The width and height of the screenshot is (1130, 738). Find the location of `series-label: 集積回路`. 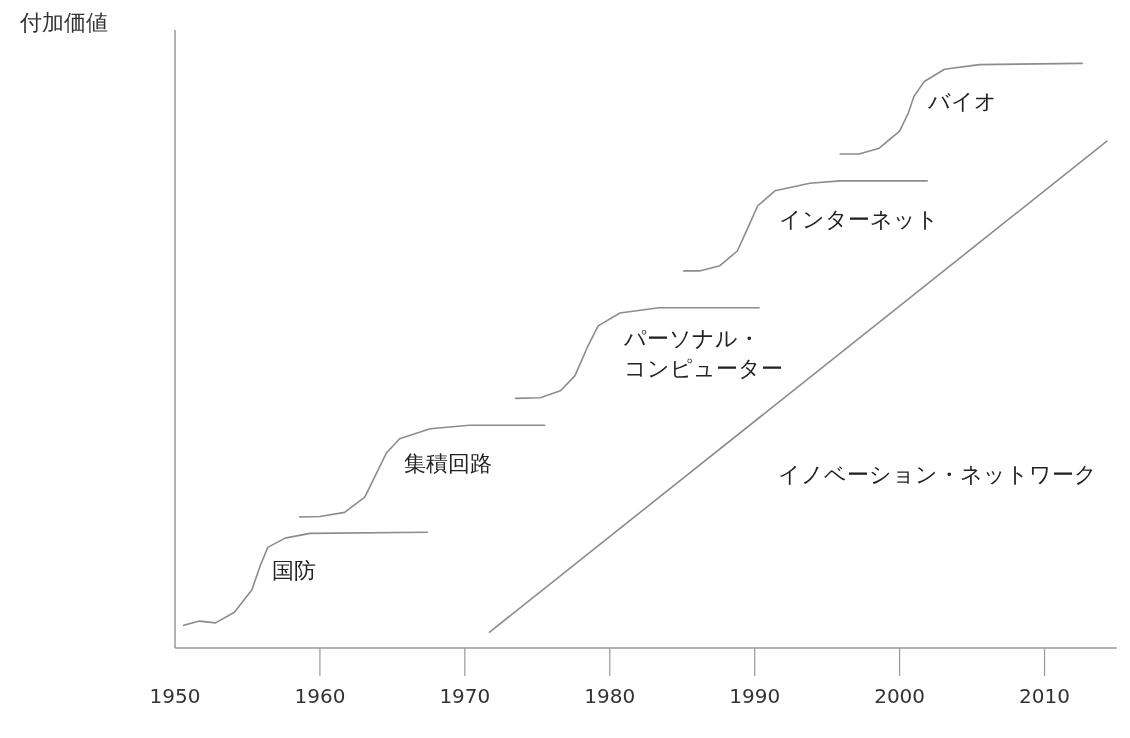

series-label: 集積回路 is located at coordinates (447, 464).